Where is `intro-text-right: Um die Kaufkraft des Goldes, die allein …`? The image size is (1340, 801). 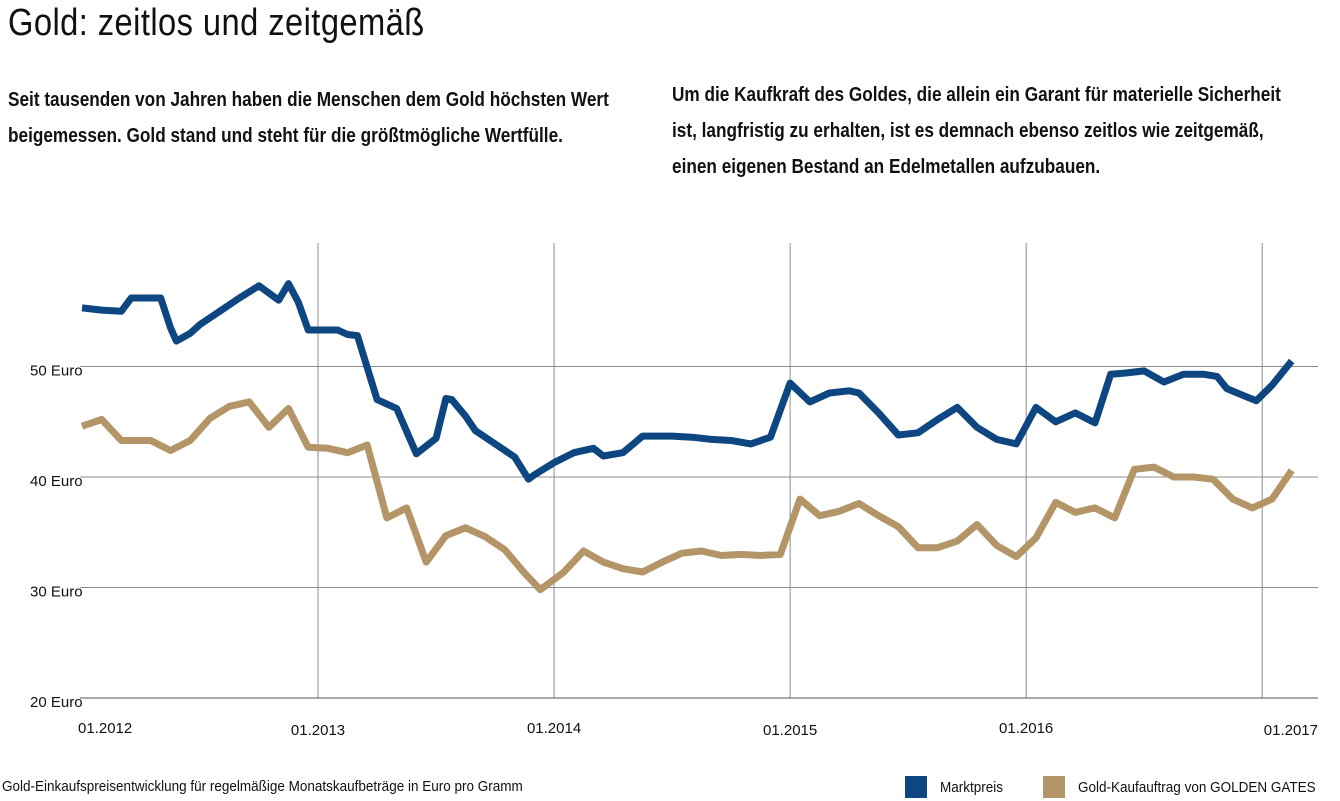 intro-text-right: Um die Kaufkraft des Goldes, die allein … is located at coordinates (976, 131).